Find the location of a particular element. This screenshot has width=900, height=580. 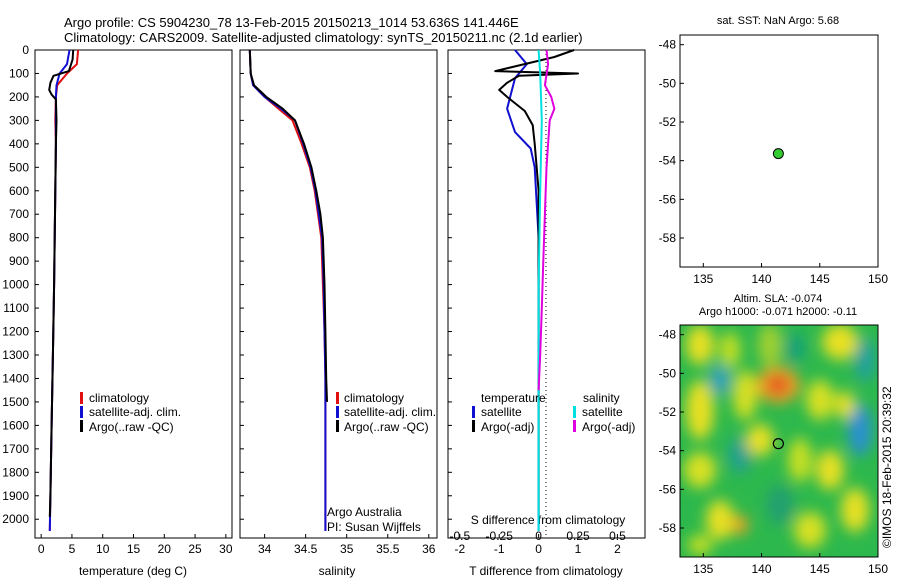

sla-map-axes: 135 140 145 150 -48 -50 -52 -54 -56 -58 is located at coordinates (774, 452).